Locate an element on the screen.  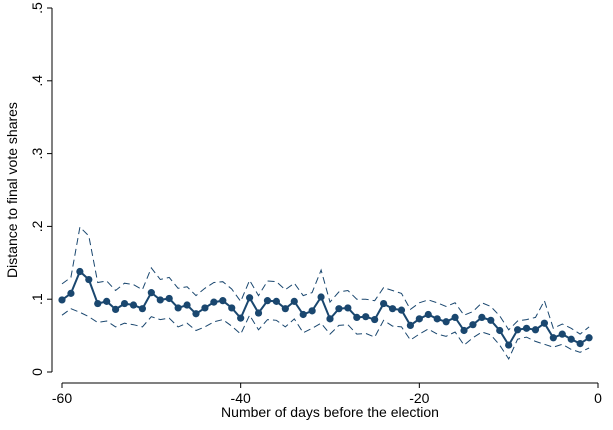
y-tick-label: 0 is located at coordinates (37, 372).